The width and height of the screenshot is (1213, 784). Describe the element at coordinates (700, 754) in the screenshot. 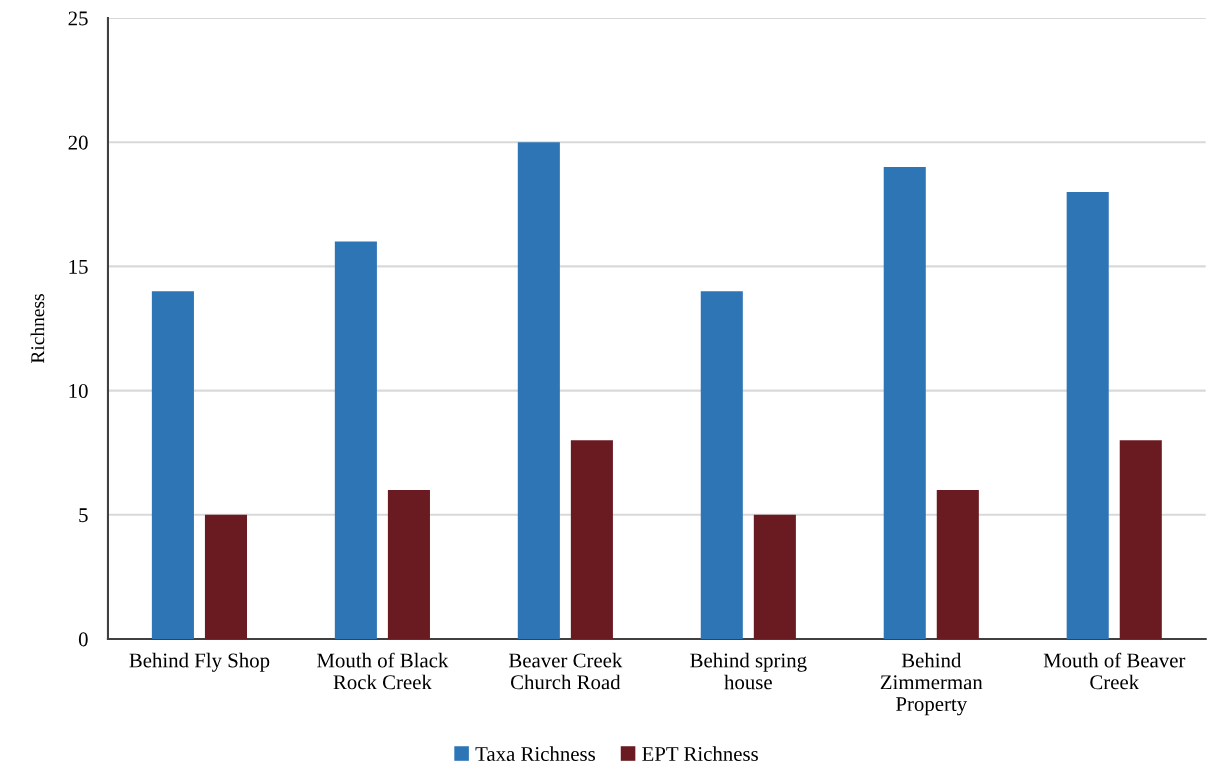

I see `legend-label: EPT Richness` at that location.